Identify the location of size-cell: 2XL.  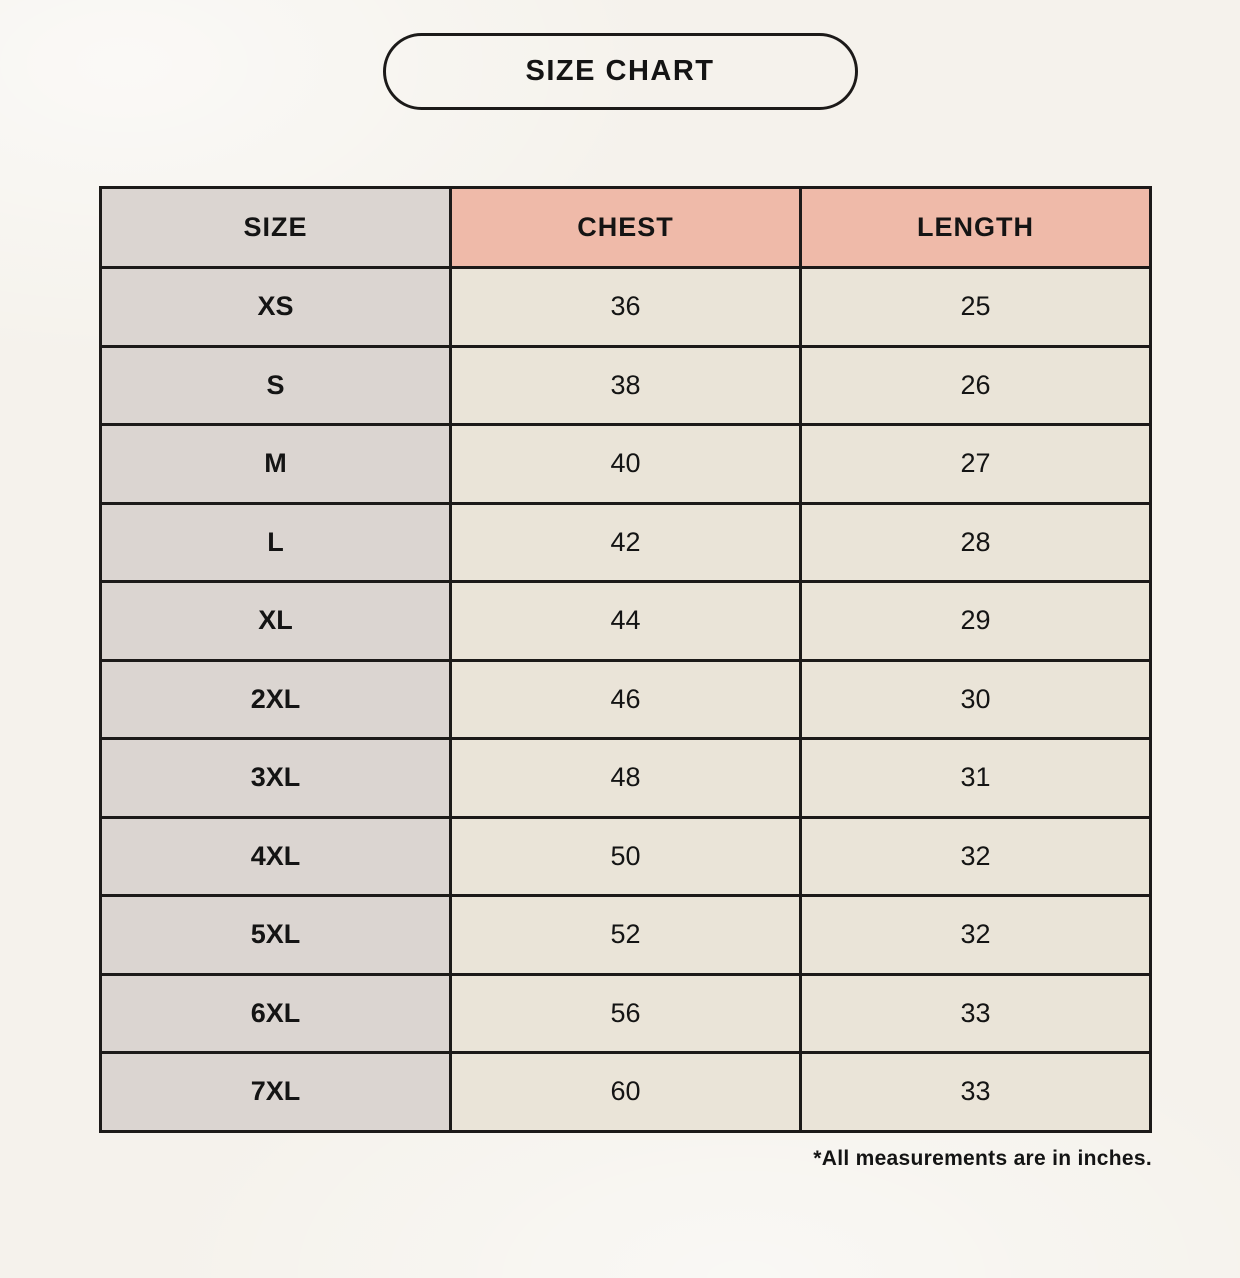
(275, 699).